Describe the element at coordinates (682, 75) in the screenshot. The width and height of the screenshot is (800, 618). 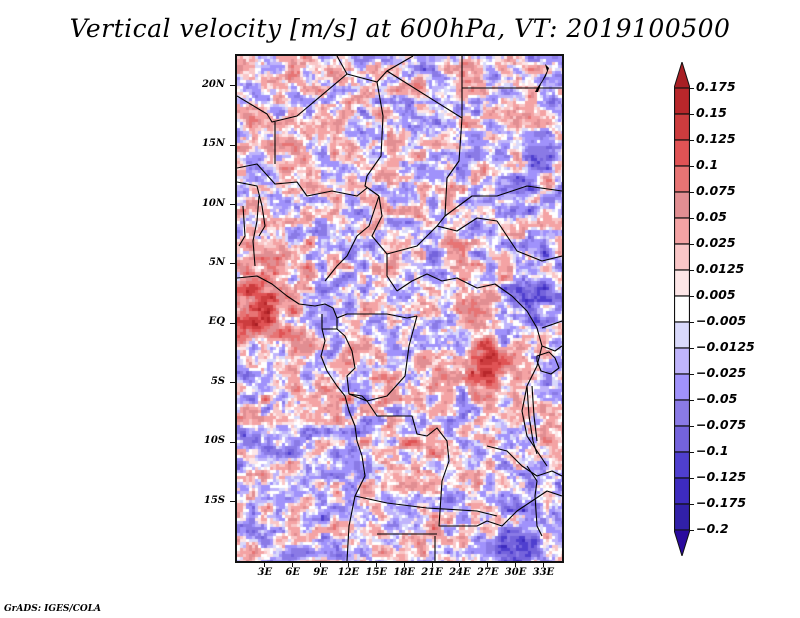
I see `colorbar-max-triangle` at that location.